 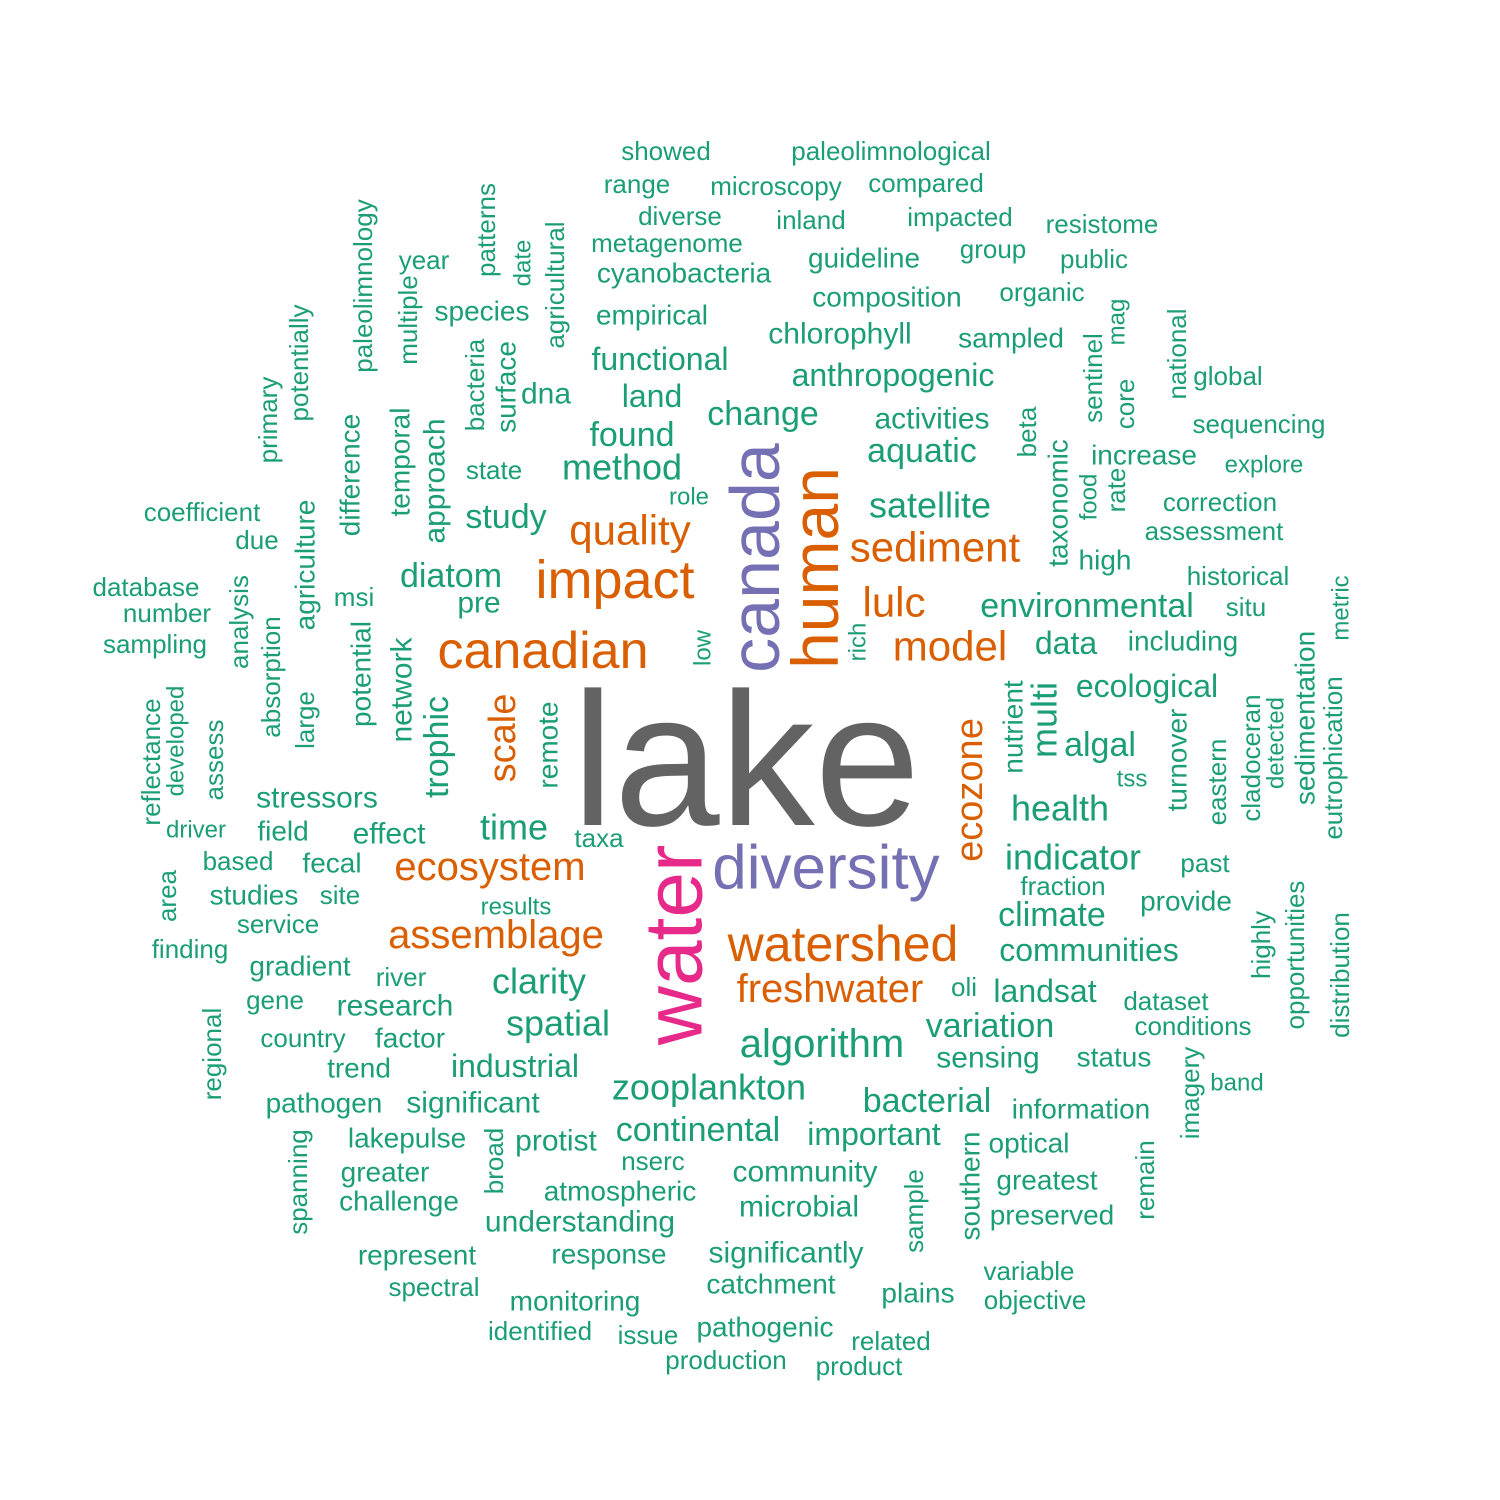 I want to click on word-stressors: stressors, so click(x=317, y=798).